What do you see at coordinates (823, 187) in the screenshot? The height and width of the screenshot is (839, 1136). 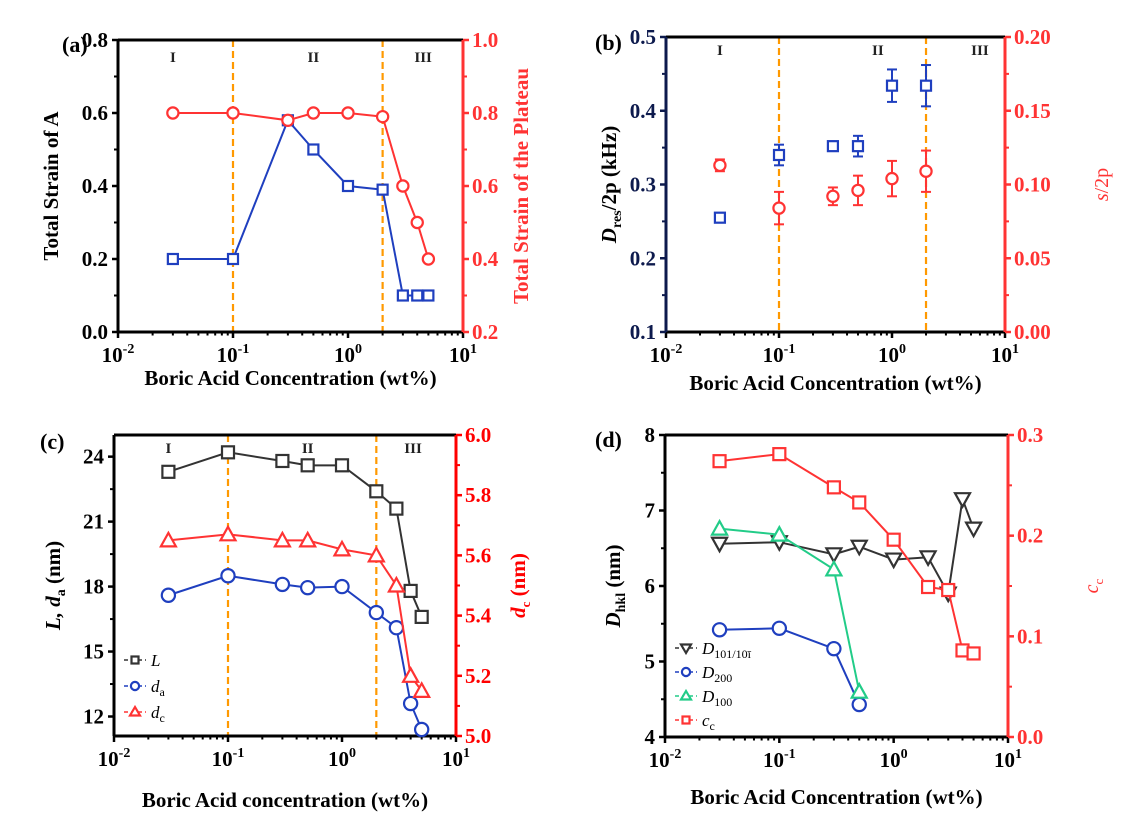 I see `series-s-2p` at bounding box center [823, 187].